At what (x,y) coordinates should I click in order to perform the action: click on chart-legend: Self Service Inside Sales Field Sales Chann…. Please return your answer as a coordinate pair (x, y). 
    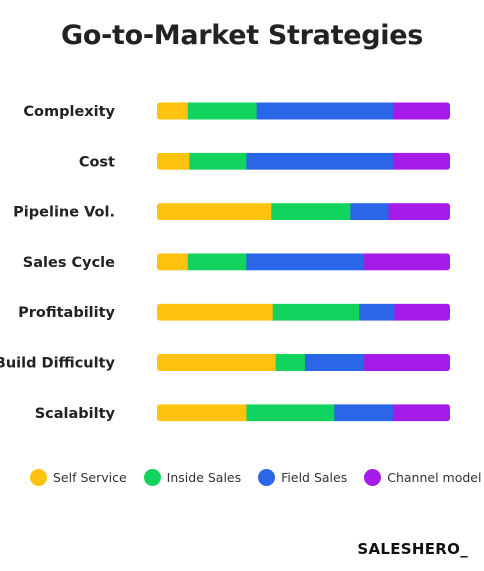
    Looking at the image, I should click on (255, 477).